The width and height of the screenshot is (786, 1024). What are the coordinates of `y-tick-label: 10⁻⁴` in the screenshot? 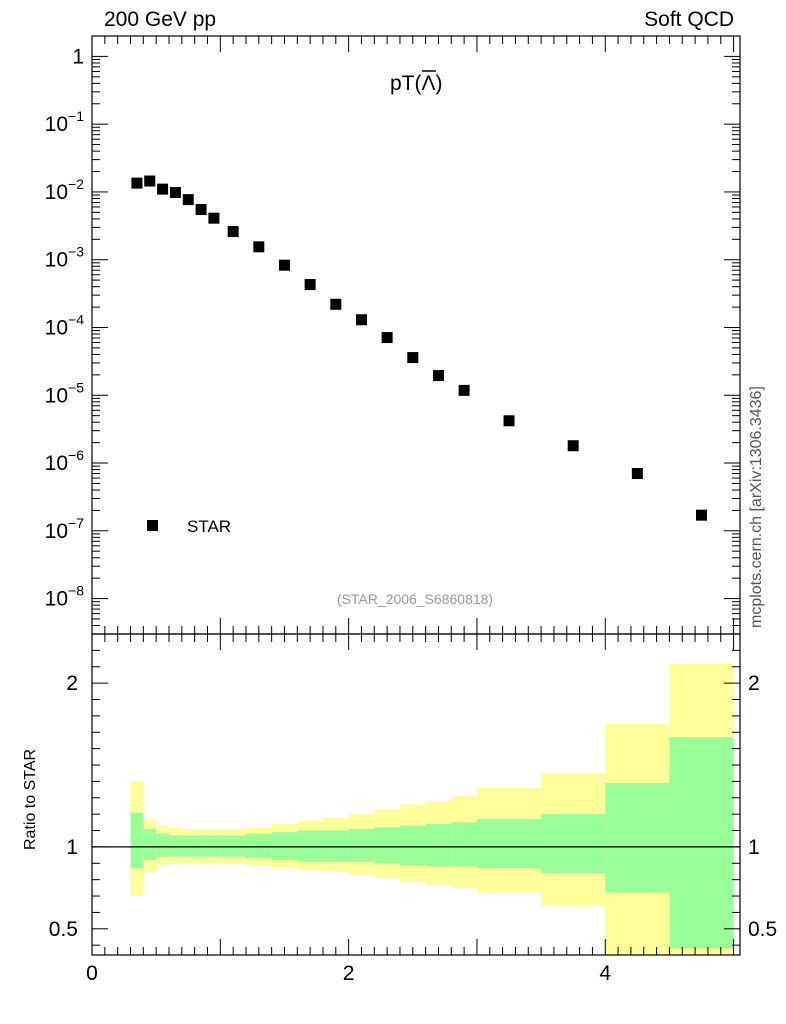 It's located at (65, 325).